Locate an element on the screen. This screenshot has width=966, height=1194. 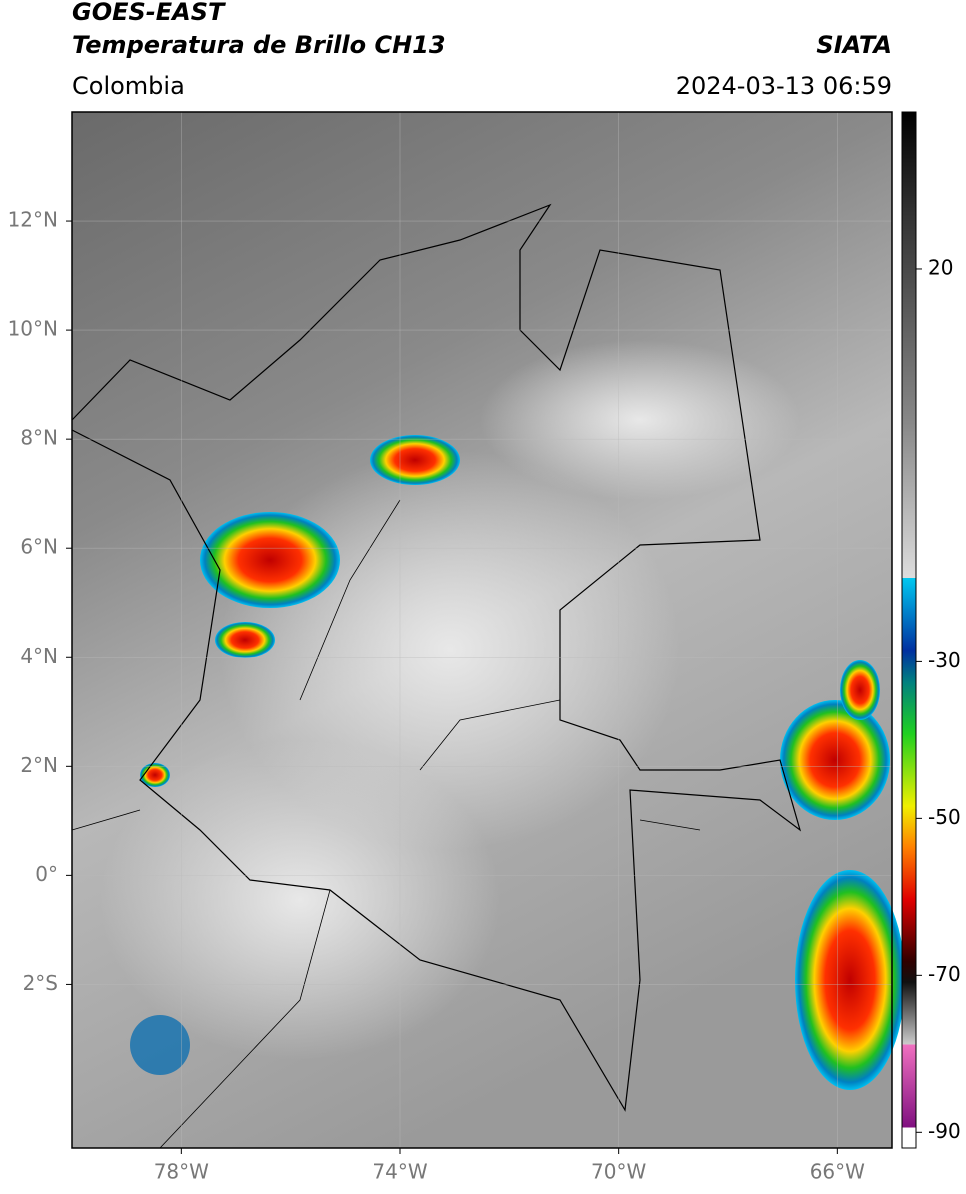
y-tick-label: 10°N is located at coordinates (33, 329).